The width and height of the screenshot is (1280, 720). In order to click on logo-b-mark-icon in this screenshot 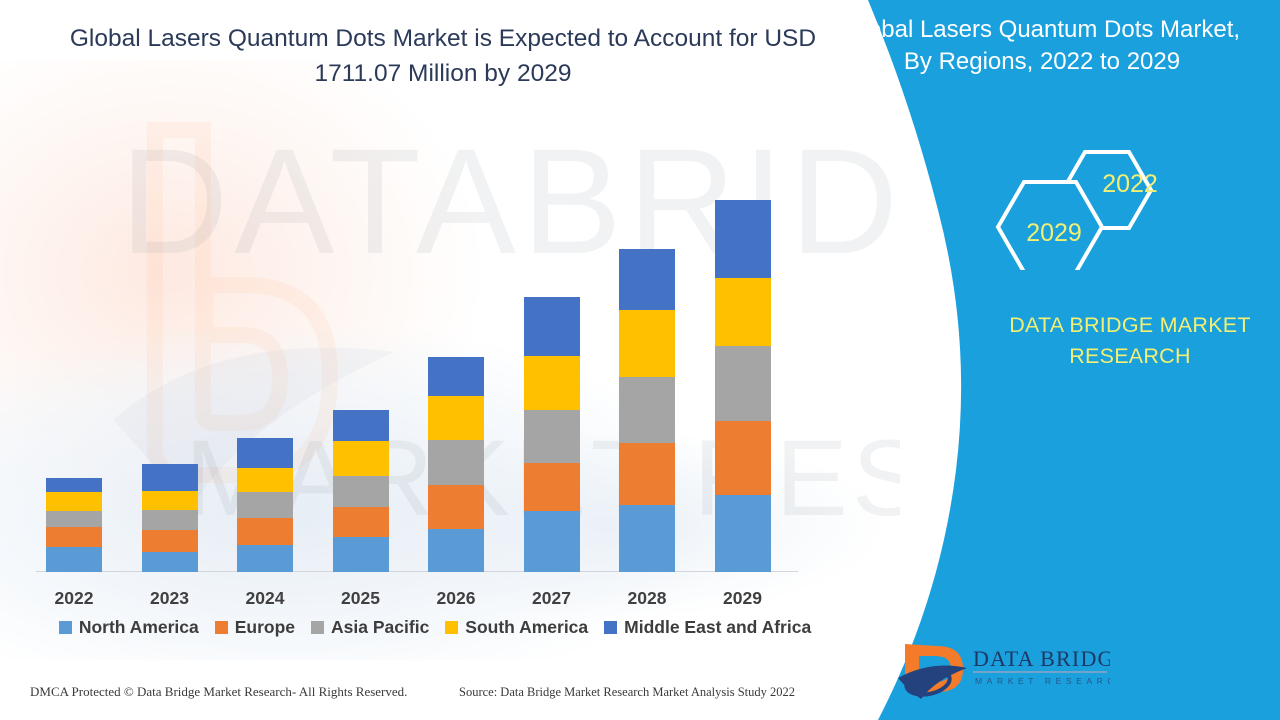, I will do `click(932, 671)`.